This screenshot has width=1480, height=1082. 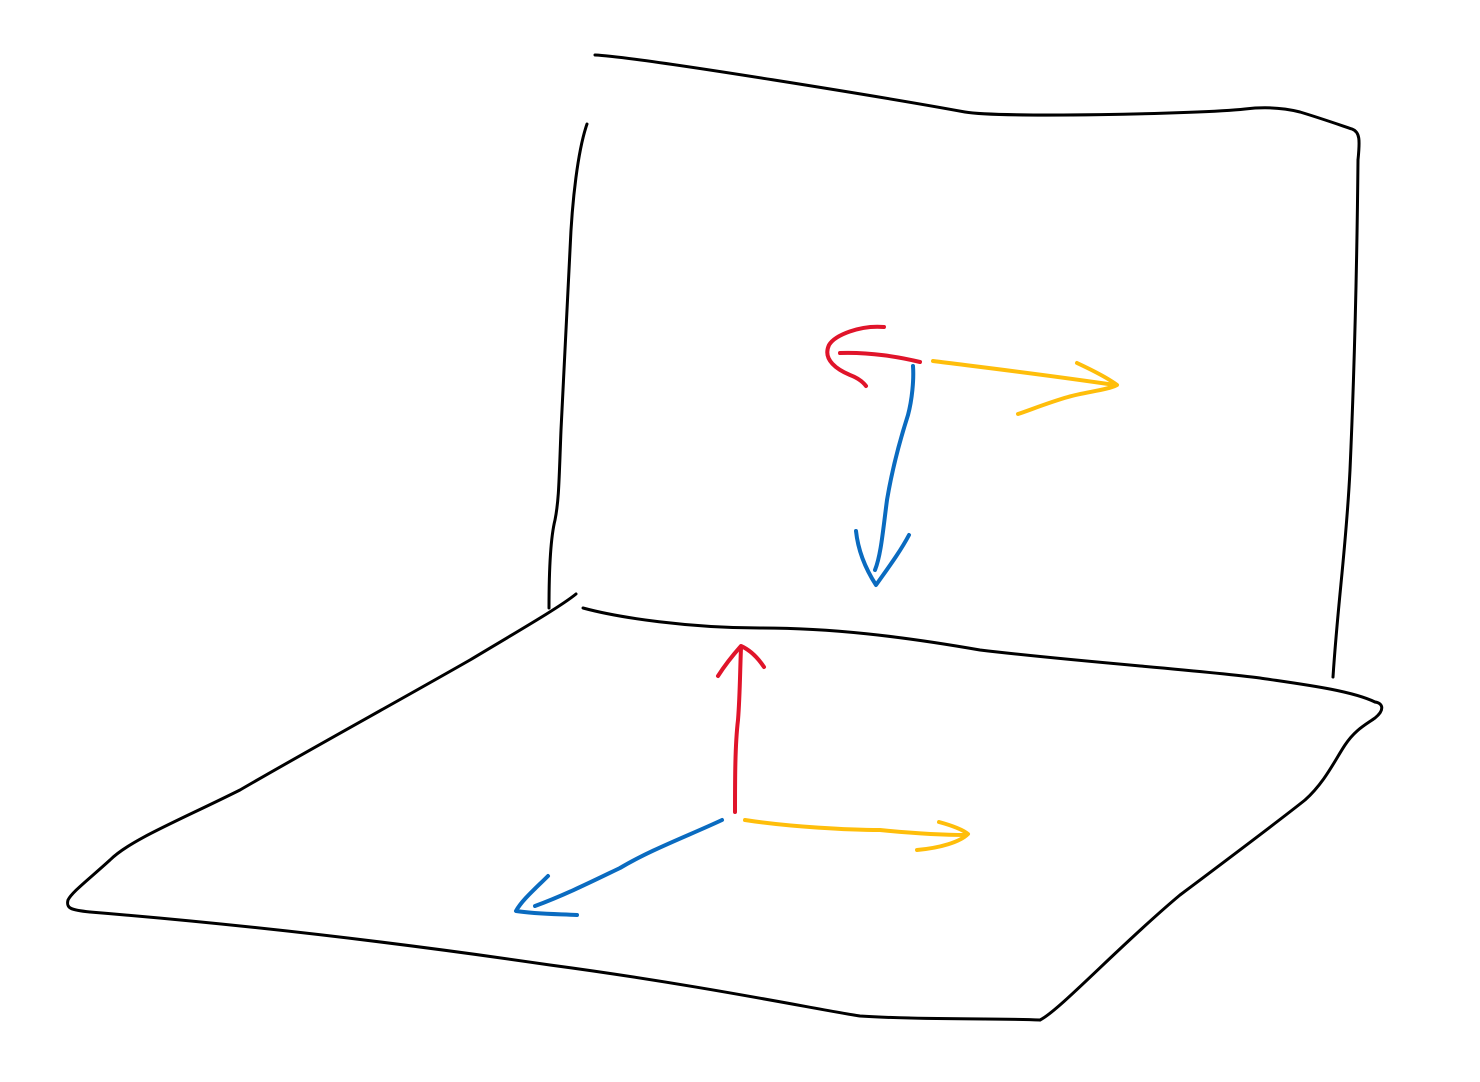 What do you see at coordinates (894, 468) in the screenshot?
I see `wall-blue-axis` at bounding box center [894, 468].